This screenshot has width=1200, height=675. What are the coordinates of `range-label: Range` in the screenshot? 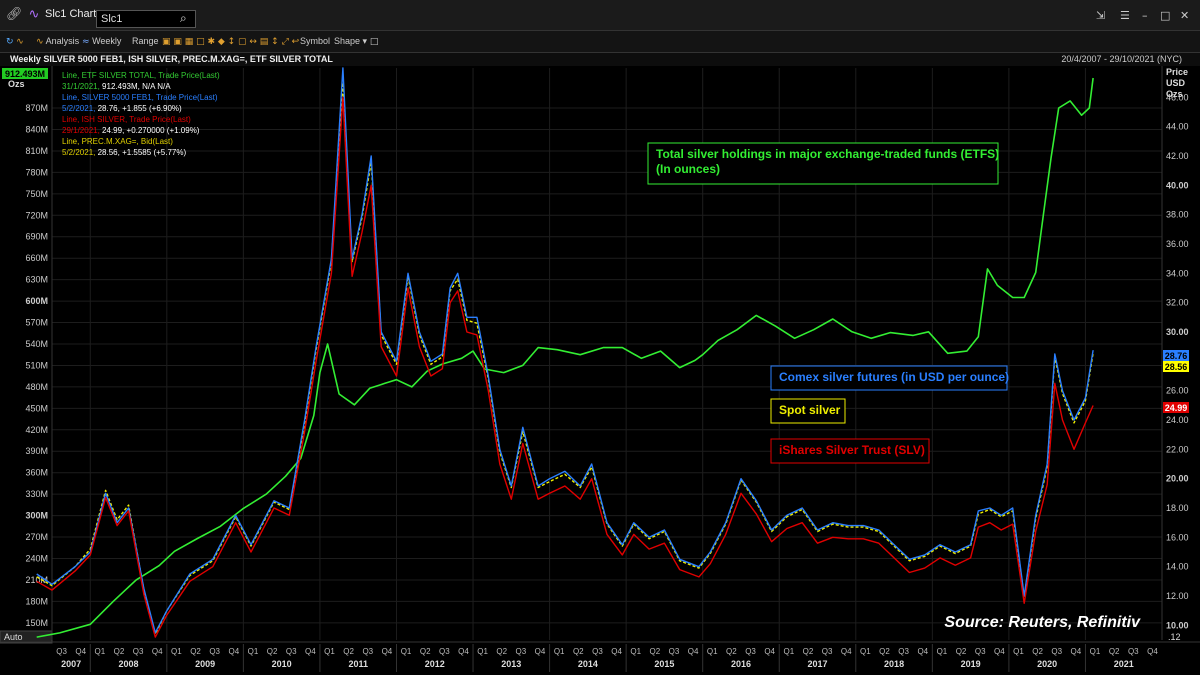 It's located at (145, 41).